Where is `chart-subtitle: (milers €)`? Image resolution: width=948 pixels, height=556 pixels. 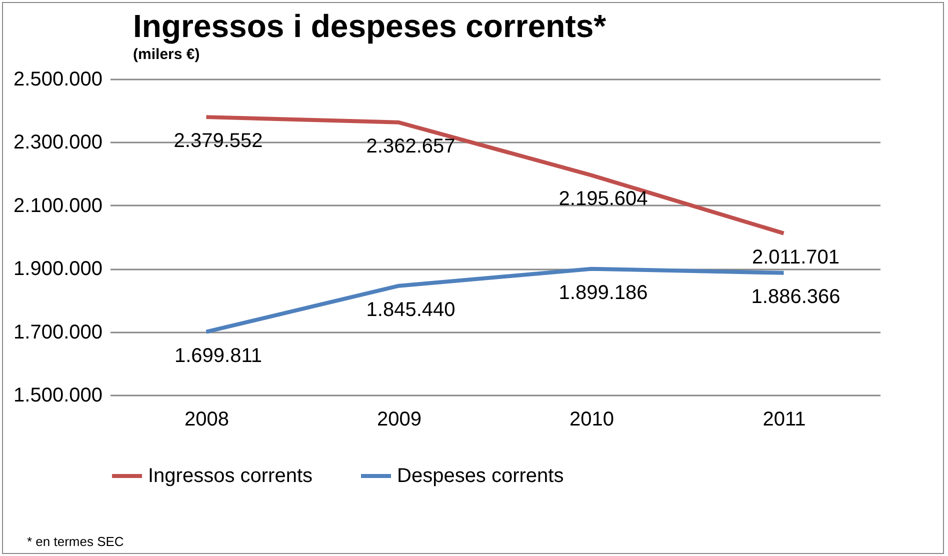 chart-subtitle: (milers €) is located at coordinates (166, 54).